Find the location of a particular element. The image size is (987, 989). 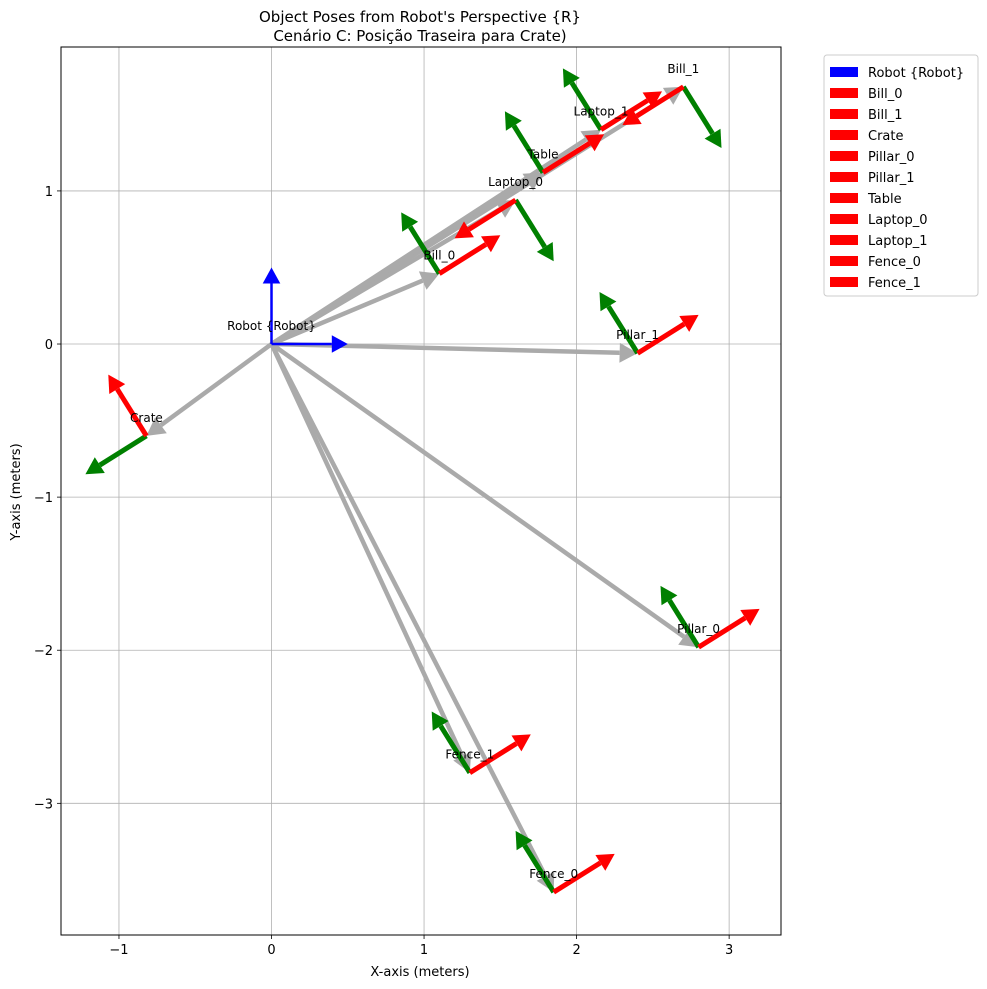

connector-arrow-crate is located at coordinates (209, 389).